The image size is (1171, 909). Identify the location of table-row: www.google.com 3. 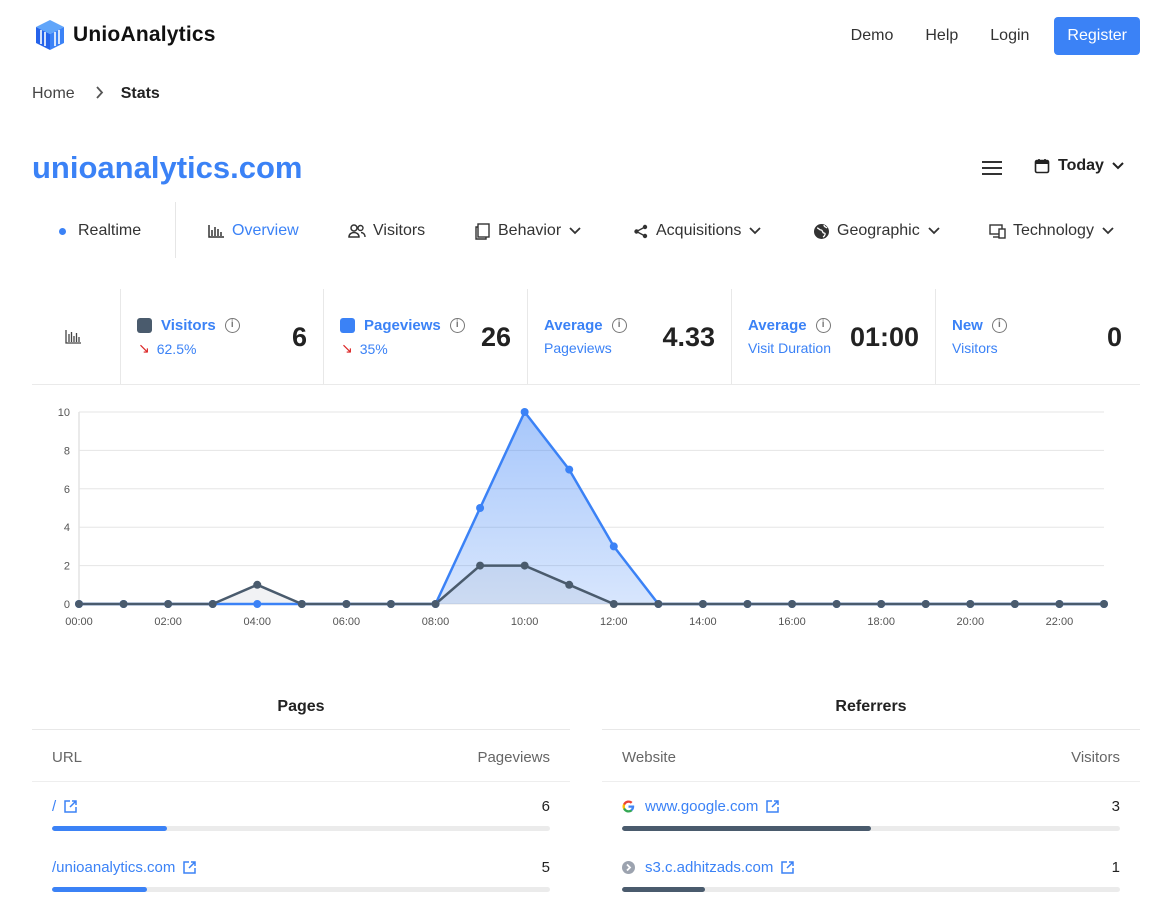
(871, 812).